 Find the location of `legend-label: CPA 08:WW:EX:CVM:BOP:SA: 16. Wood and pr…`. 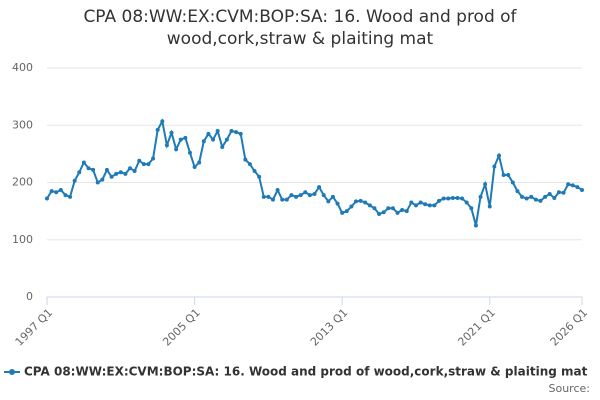

legend-label: CPA 08:WW:EX:CVM:BOP:SA: 16. Wood and pr… is located at coordinates (306, 372).